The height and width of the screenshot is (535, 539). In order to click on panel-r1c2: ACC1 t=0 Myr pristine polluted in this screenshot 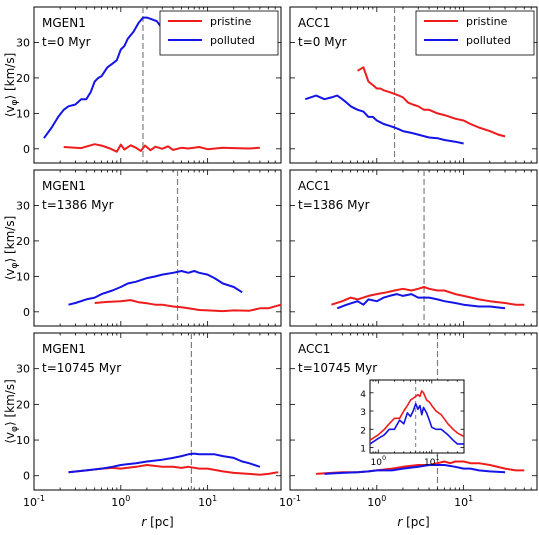, I will do `click(413, 85)`.